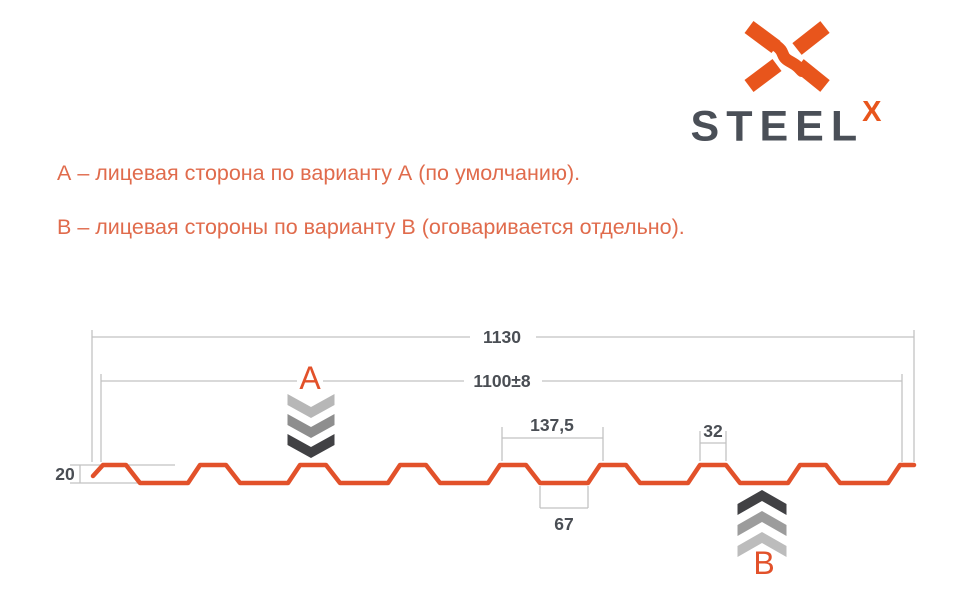  I want to click on steelx-logo-icon, so click(787, 56).